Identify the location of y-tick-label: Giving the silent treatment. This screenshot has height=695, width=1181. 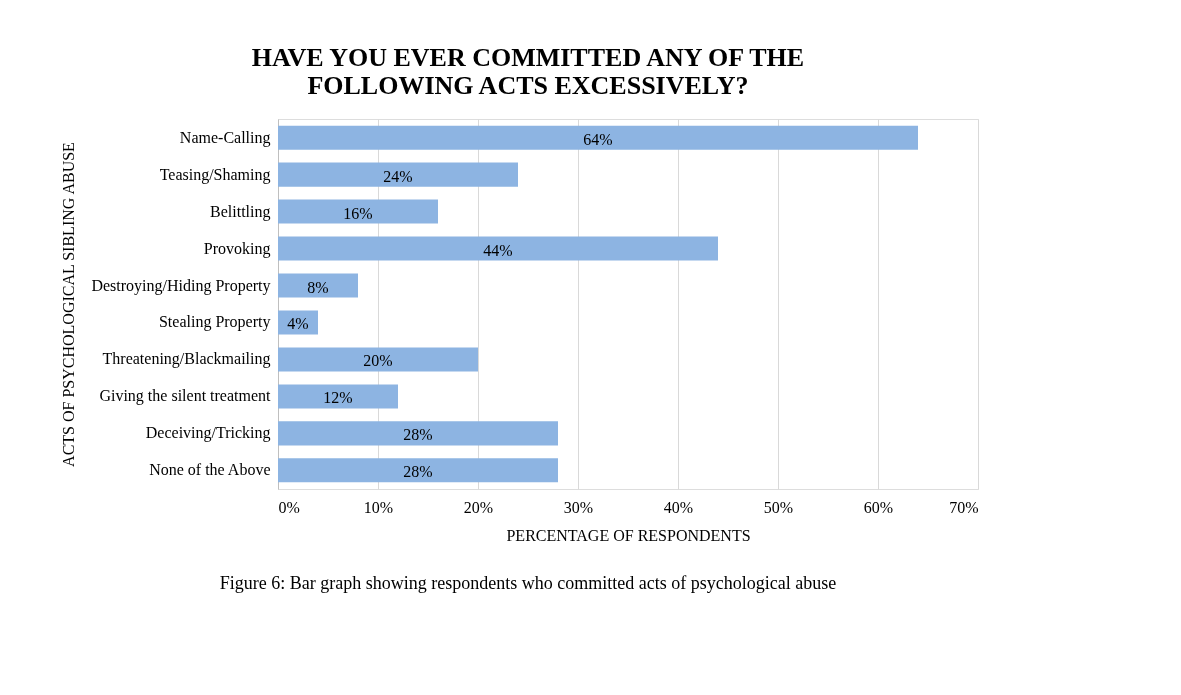
(185, 396).